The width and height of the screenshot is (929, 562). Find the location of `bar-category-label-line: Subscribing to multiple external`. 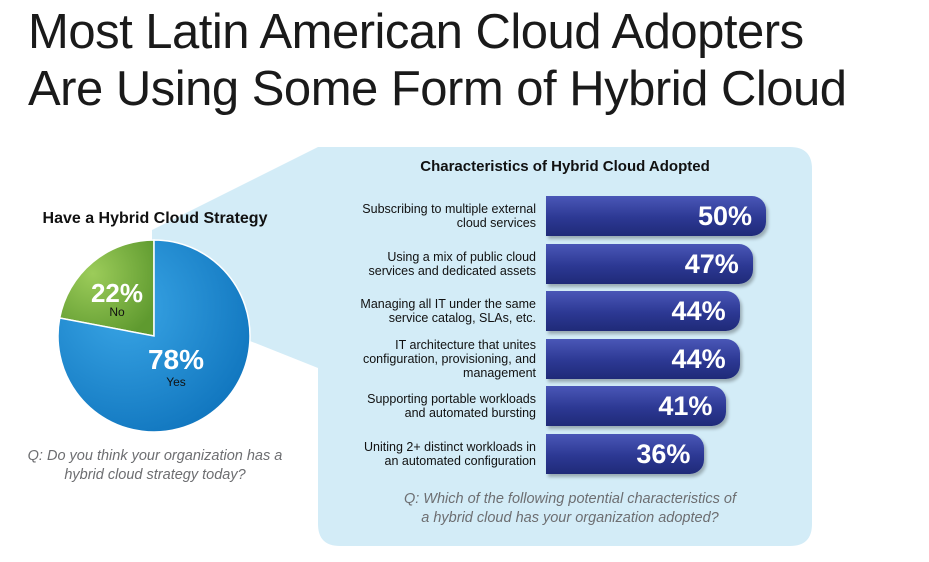

bar-category-label-line: Subscribing to multiple external is located at coordinates (449, 209).